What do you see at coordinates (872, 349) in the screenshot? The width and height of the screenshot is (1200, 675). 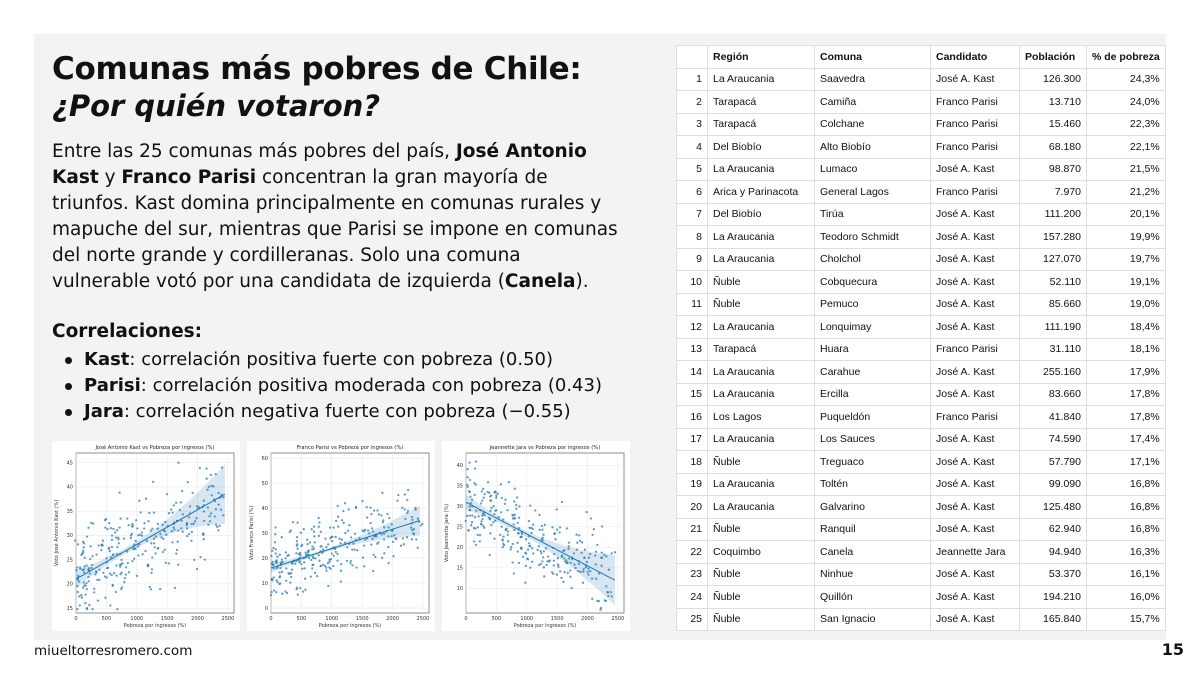 I see `row-comuna: Huara` at bounding box center [872, 349].